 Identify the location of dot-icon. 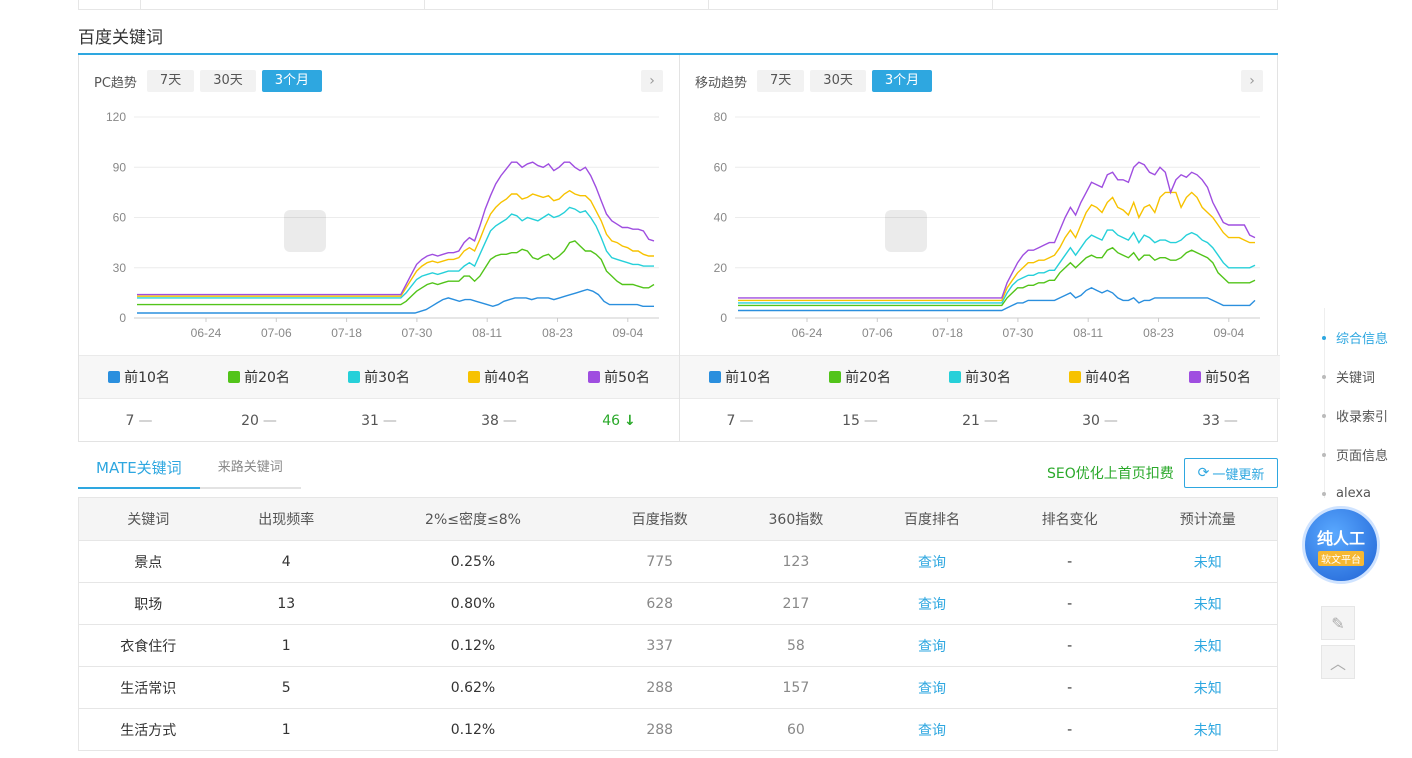
(1324, 493).